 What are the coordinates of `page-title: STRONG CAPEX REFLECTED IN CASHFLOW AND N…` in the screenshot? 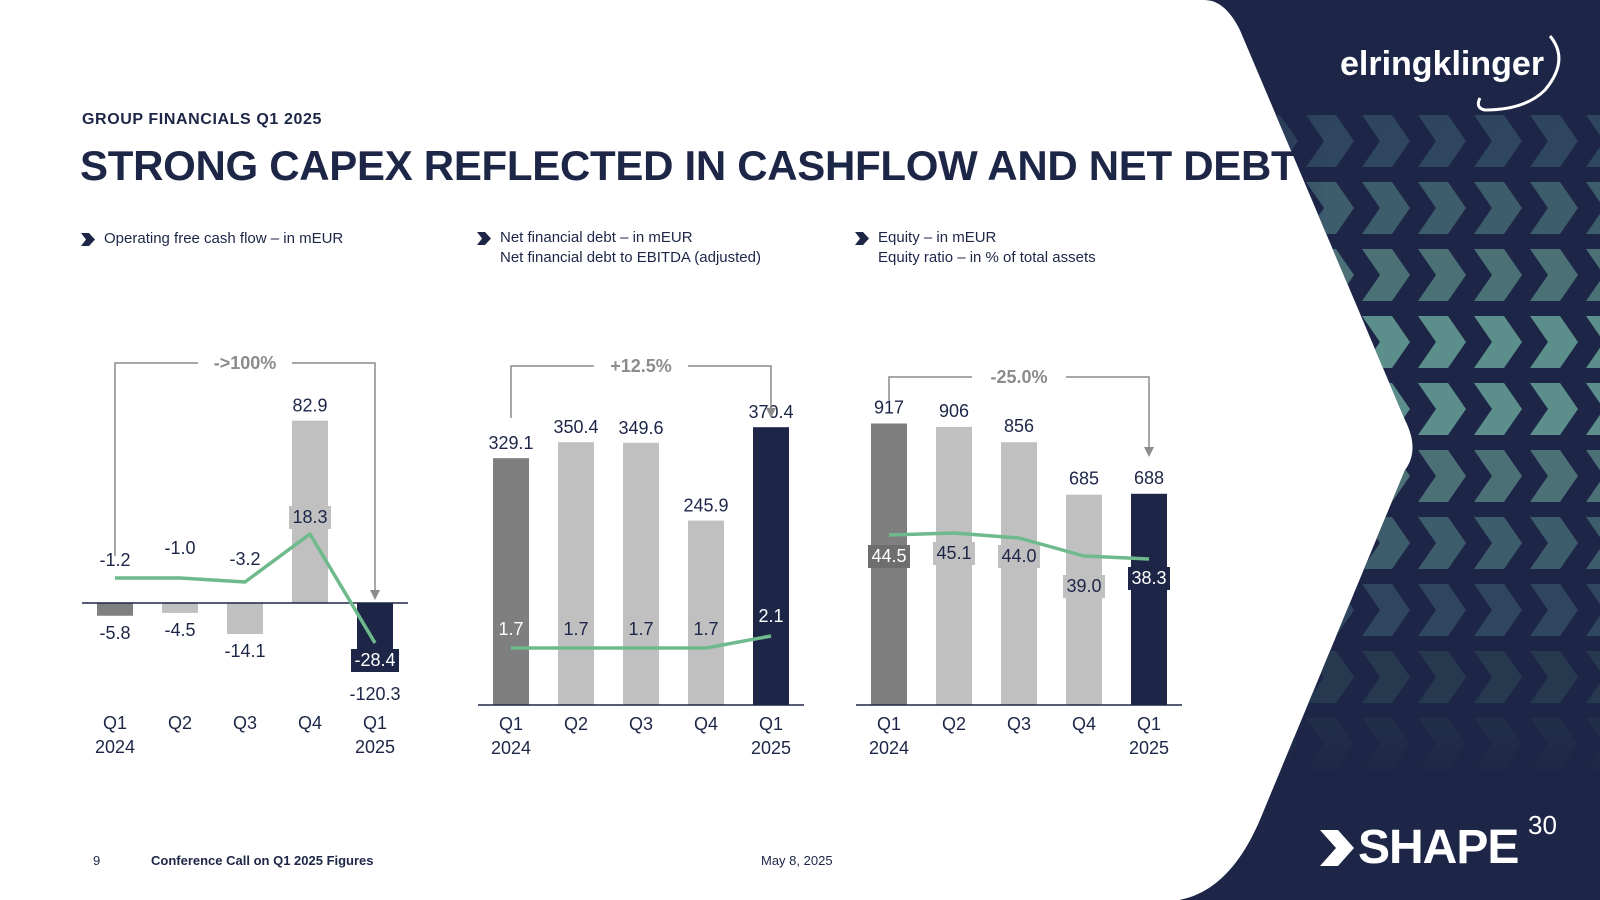 It's located at (688, 165).